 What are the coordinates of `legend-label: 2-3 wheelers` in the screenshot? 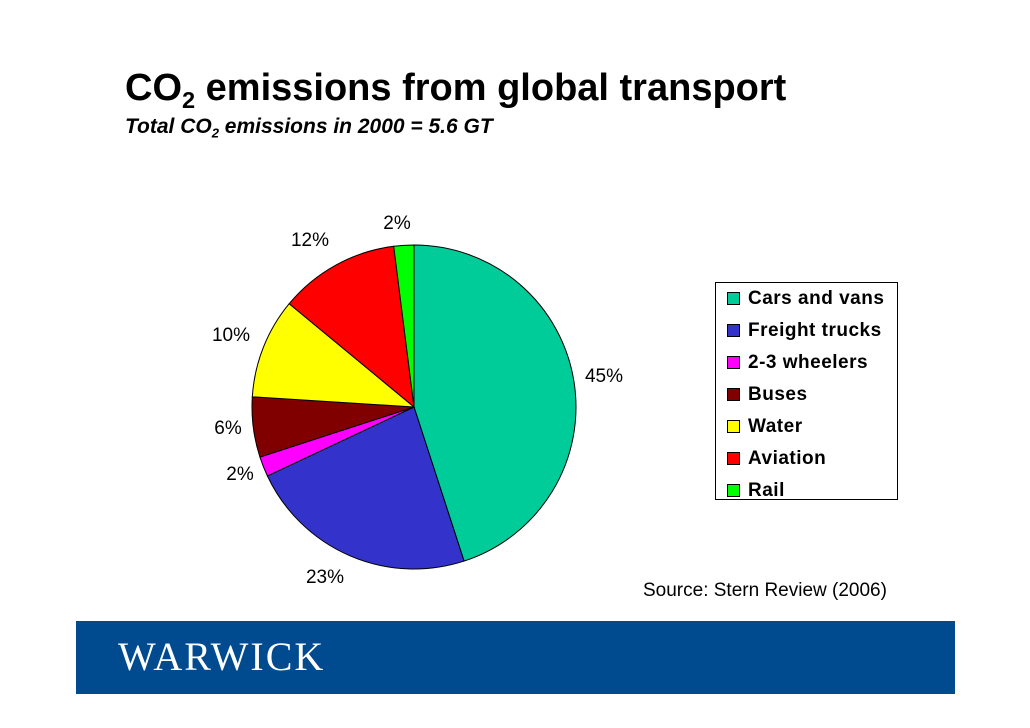 It's located at (808, 362).